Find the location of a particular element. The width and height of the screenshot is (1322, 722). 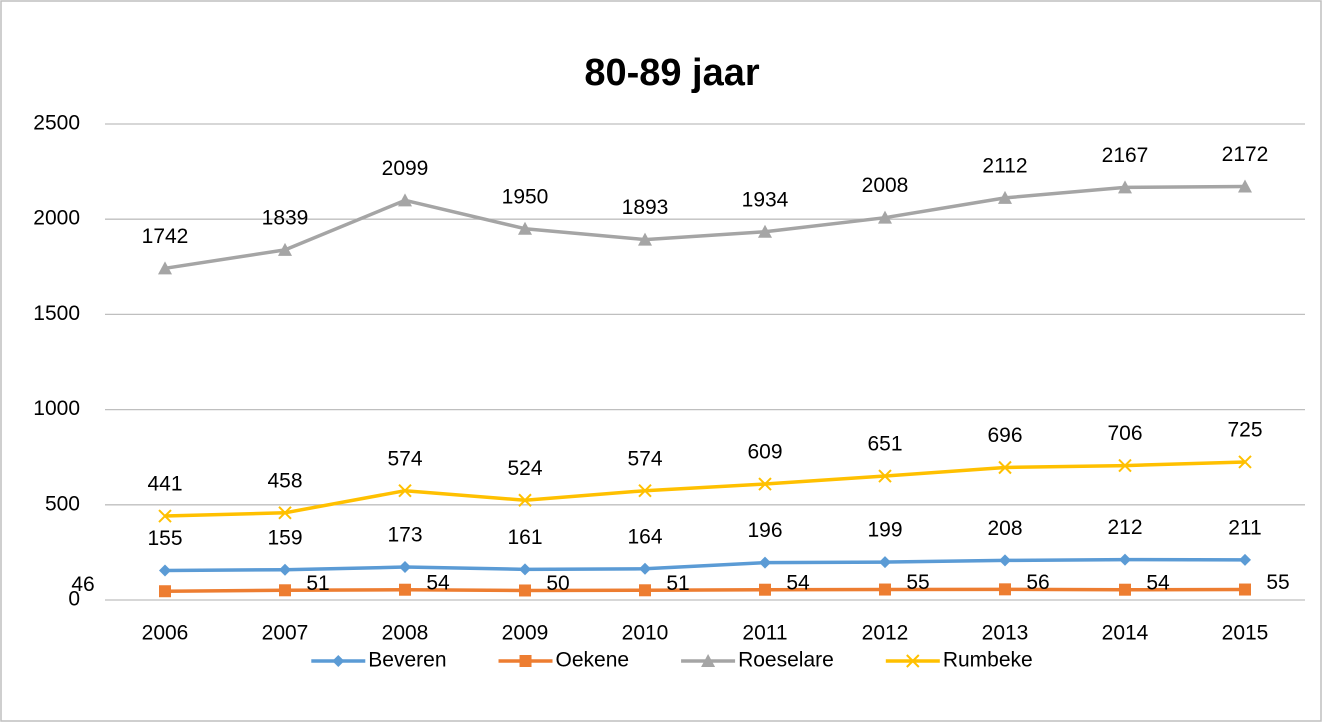

x-tick-label: 2013 is located at coordinates (1005, 633).